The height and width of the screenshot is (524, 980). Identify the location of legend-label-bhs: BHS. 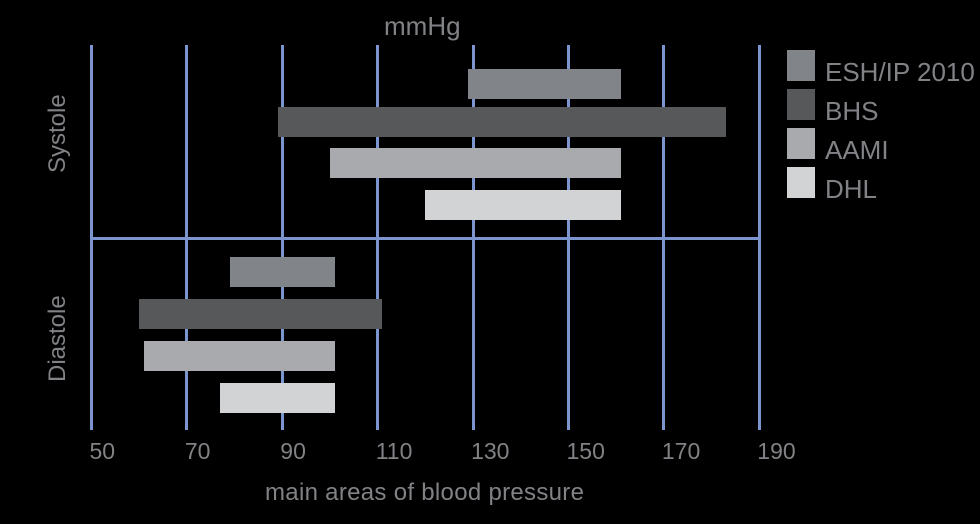
(852, 111).